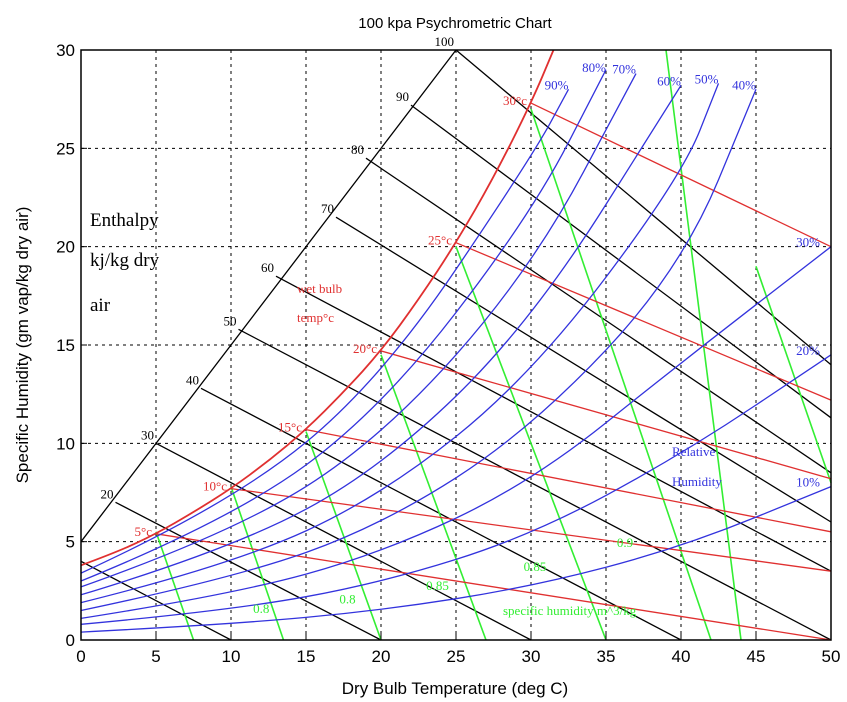  What do you see at coordinates (744, 84) in the screenshot?
I see `relative-humidity-label: 40%` at bounding box center [744, 84].